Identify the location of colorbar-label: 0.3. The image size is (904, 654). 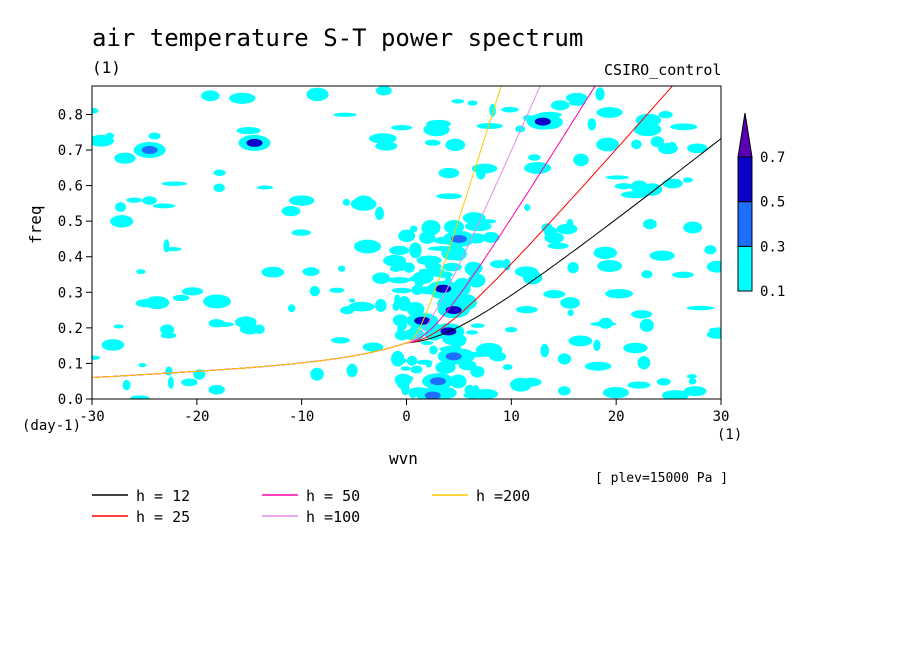
(772, 247).